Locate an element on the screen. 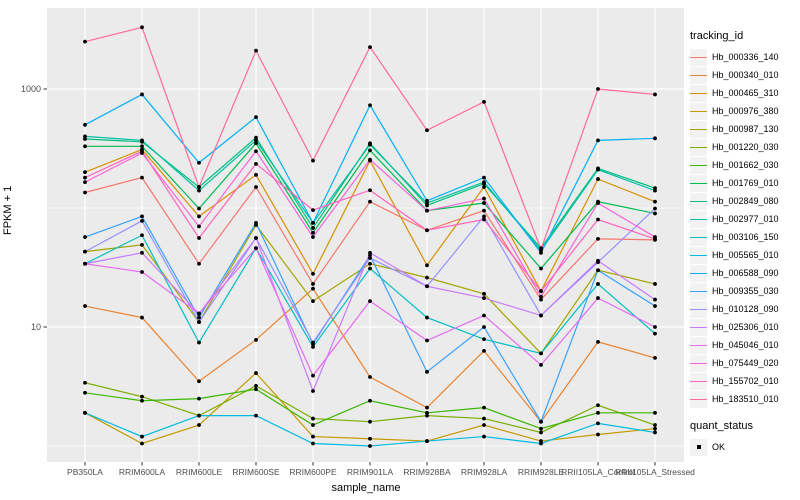 The image size is (800, 500). legend-item-label: Hb_010128_090 is located at coordinates (745, 309).